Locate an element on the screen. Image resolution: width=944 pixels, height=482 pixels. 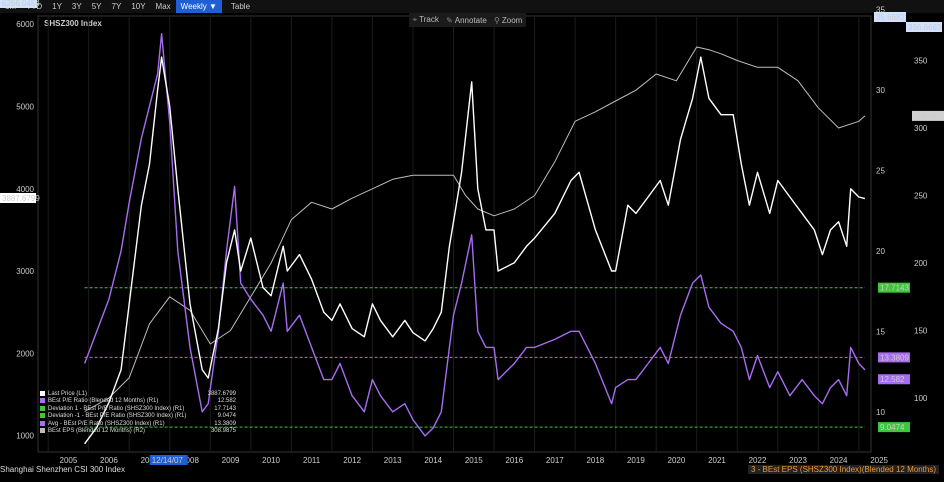
pe-axis-tick: 35 is located at coordinates (880, 10).